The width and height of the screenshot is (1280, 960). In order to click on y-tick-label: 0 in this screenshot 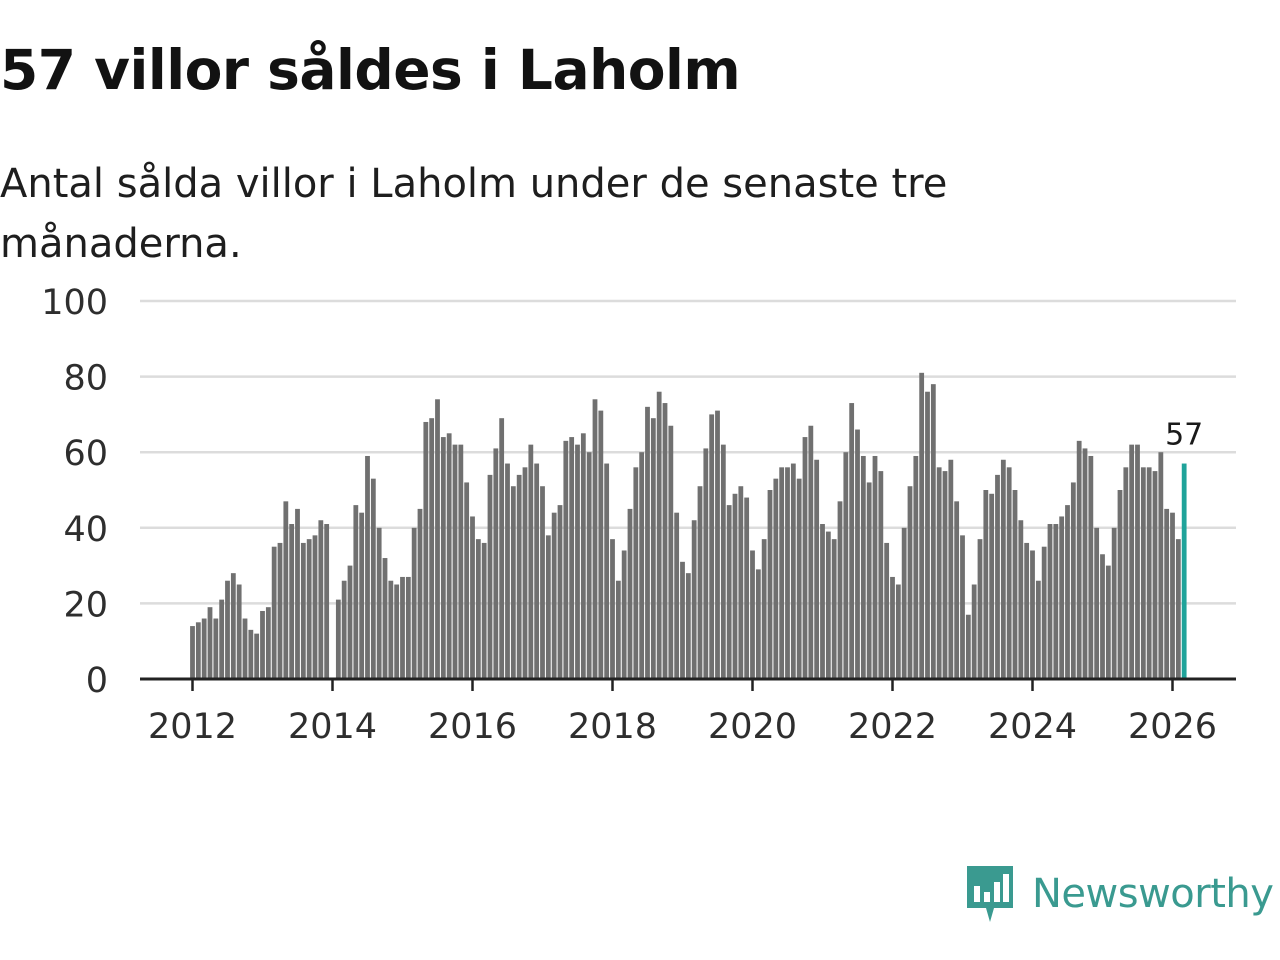, I will do `click(97, 681)`.